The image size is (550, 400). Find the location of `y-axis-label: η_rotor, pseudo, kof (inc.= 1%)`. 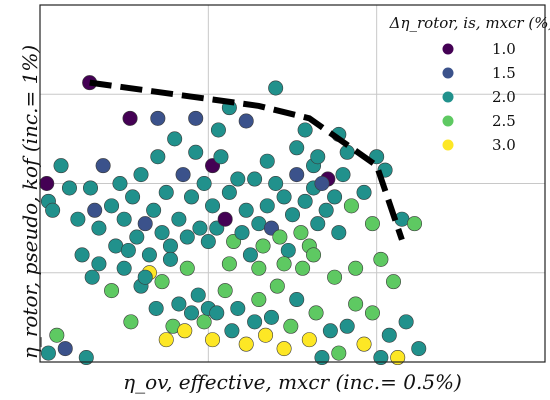

y-axis-label: η_rotor, pseudo, kof (inc.= 1%) is located at coordinates (30, 202).